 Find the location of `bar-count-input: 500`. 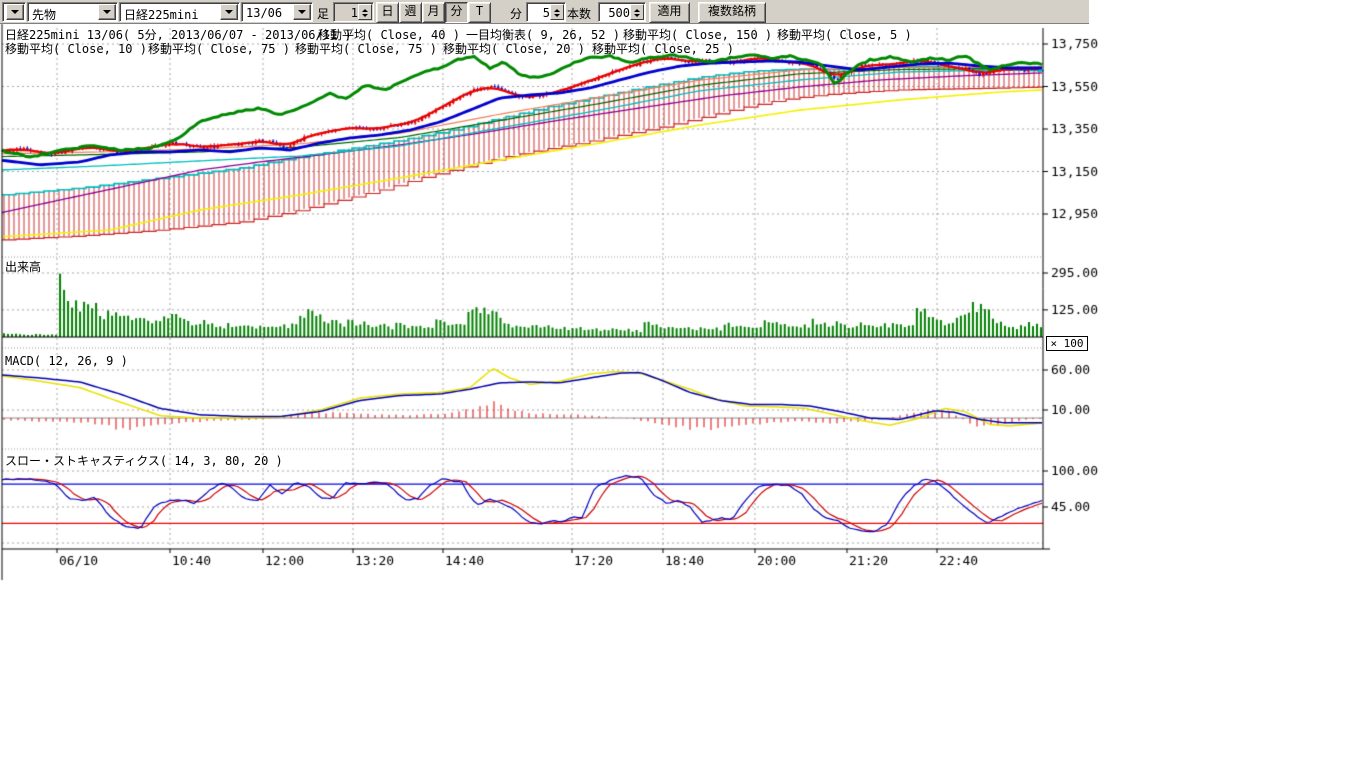

bar-count-input: 500 is located at coordinates (622, 12).